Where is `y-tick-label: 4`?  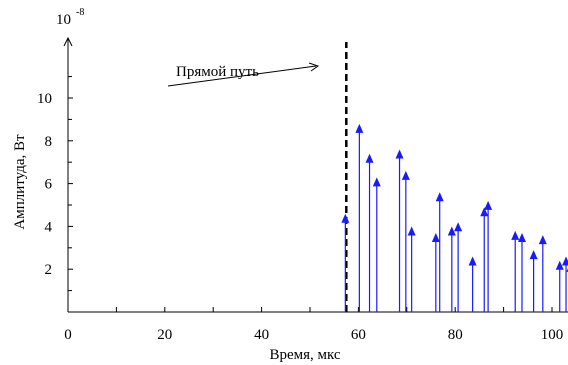
y-tick-label: 4 is located at coordinates (49, 227).